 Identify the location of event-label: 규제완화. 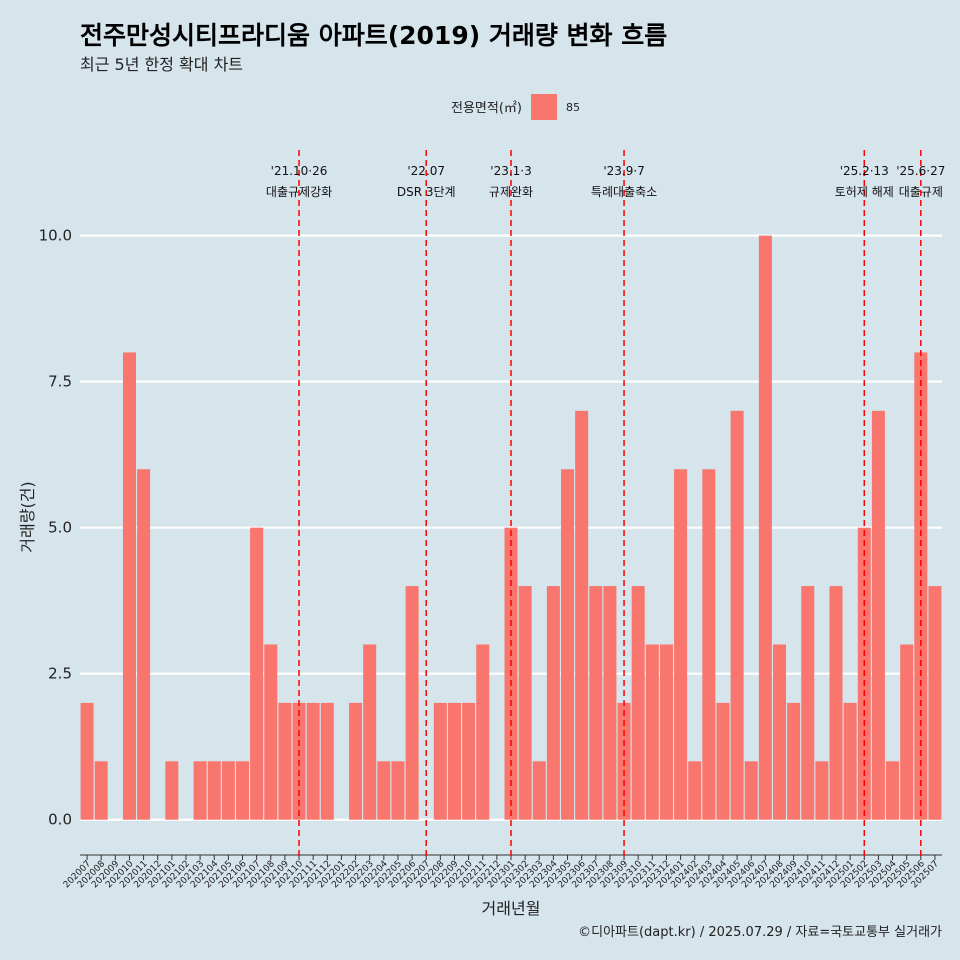
(511, 192).